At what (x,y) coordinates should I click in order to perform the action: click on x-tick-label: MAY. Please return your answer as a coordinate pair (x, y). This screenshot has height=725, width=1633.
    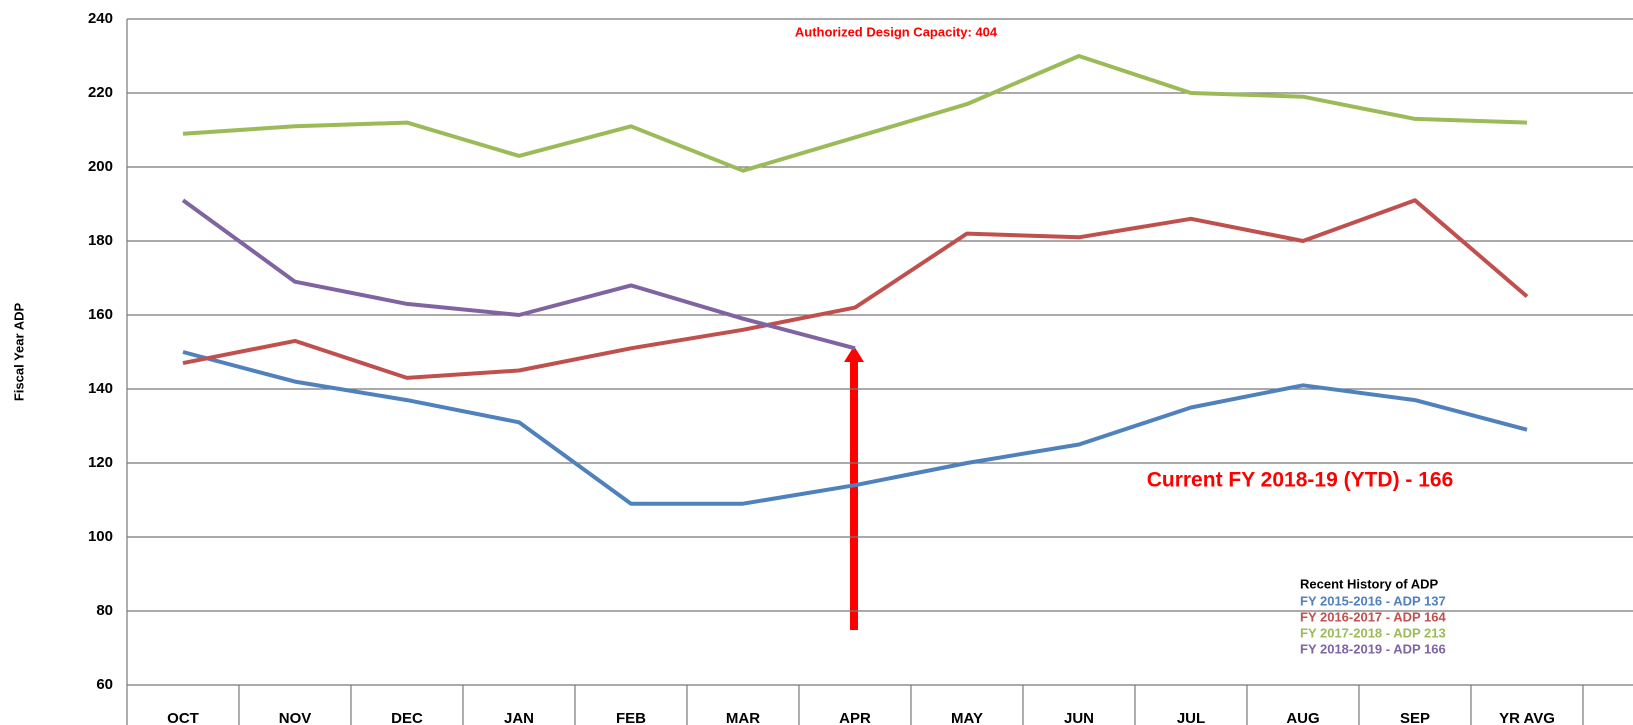
    Looking at the image, I should click on (967, 717).